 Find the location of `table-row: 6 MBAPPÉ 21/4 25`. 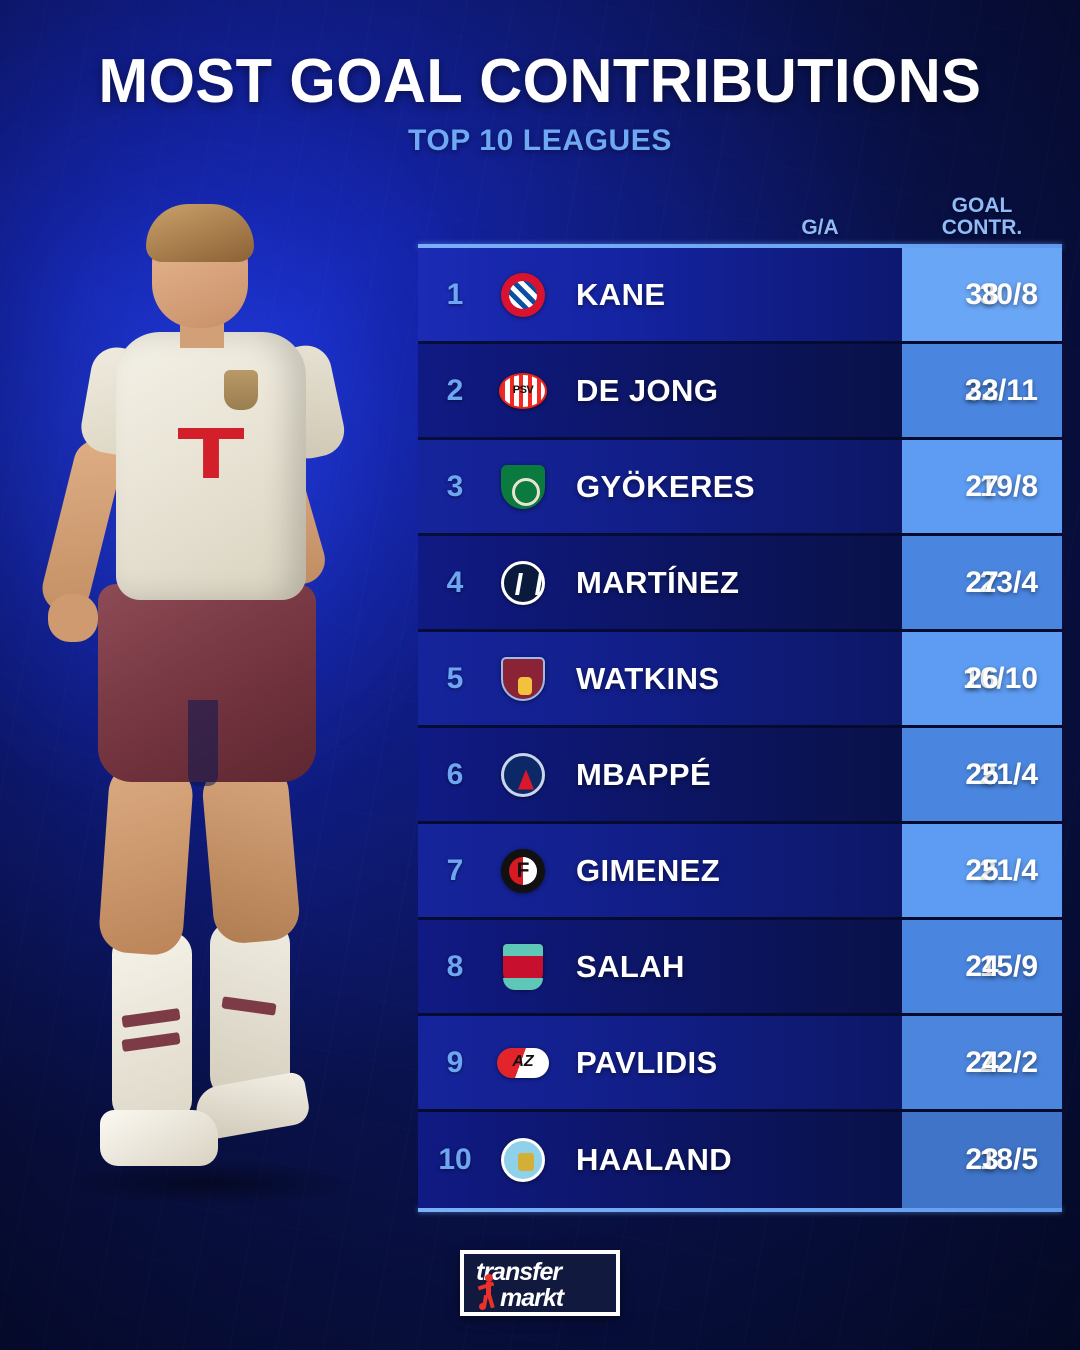

table-row: 6 MBAPPÉ 21/4 25 is located at coordinates (740, 776).